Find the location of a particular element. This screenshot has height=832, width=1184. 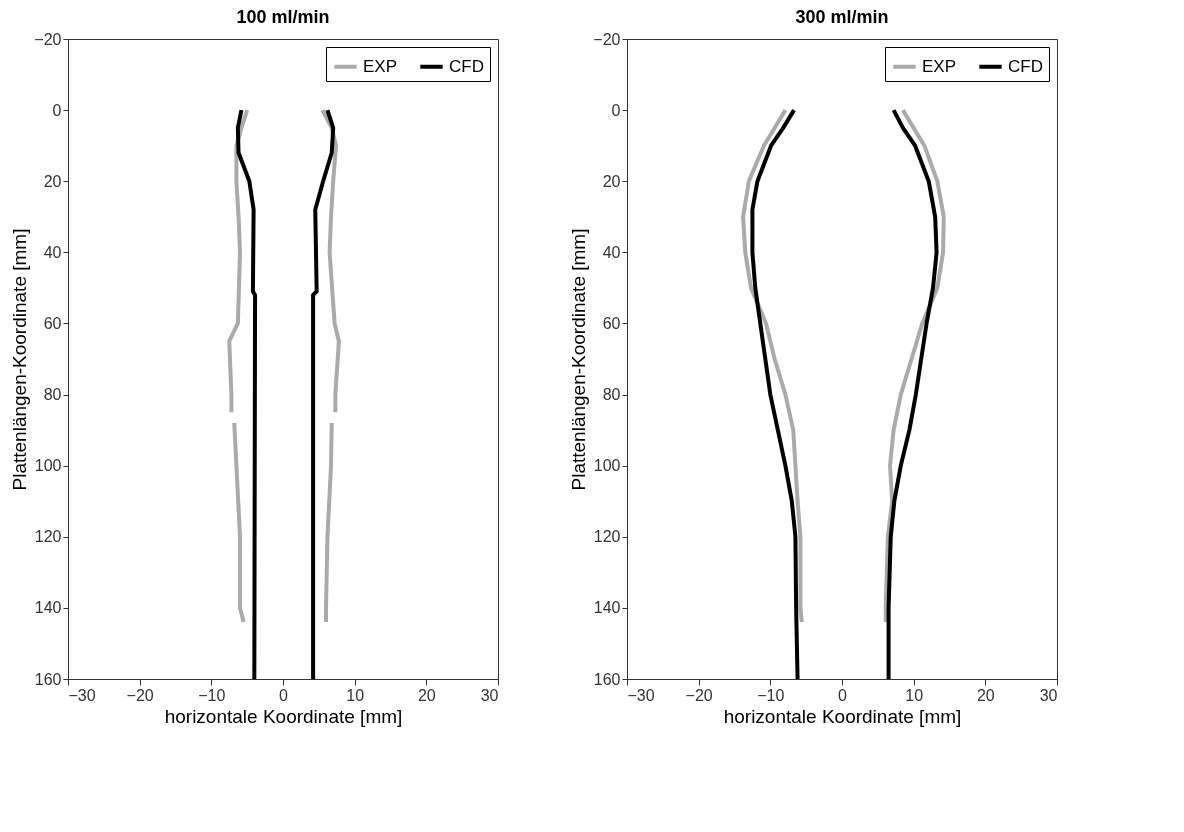

chart-title: 100 ml/min is located at coordinates (283, 17).